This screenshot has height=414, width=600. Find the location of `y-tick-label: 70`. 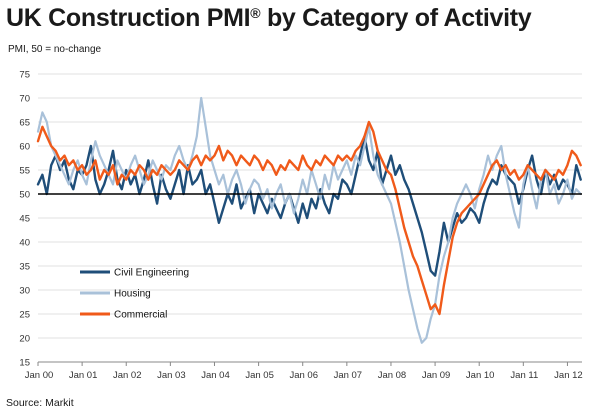

y-tick-label: 70 is located at coordinates (24, 99).